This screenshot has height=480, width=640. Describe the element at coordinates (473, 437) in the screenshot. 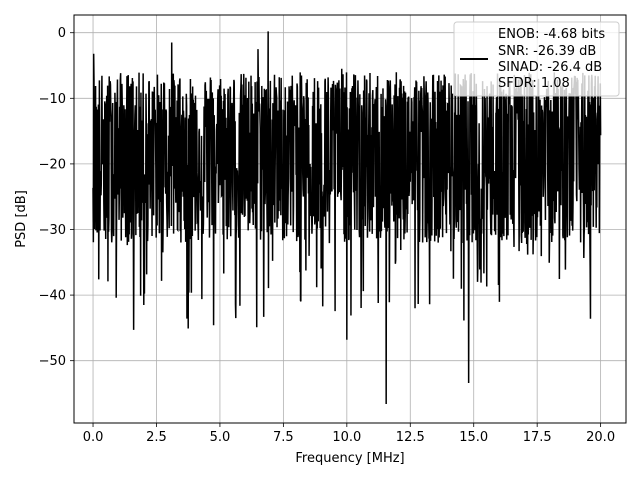

I see `x-tick-label: 15.0` at that location.